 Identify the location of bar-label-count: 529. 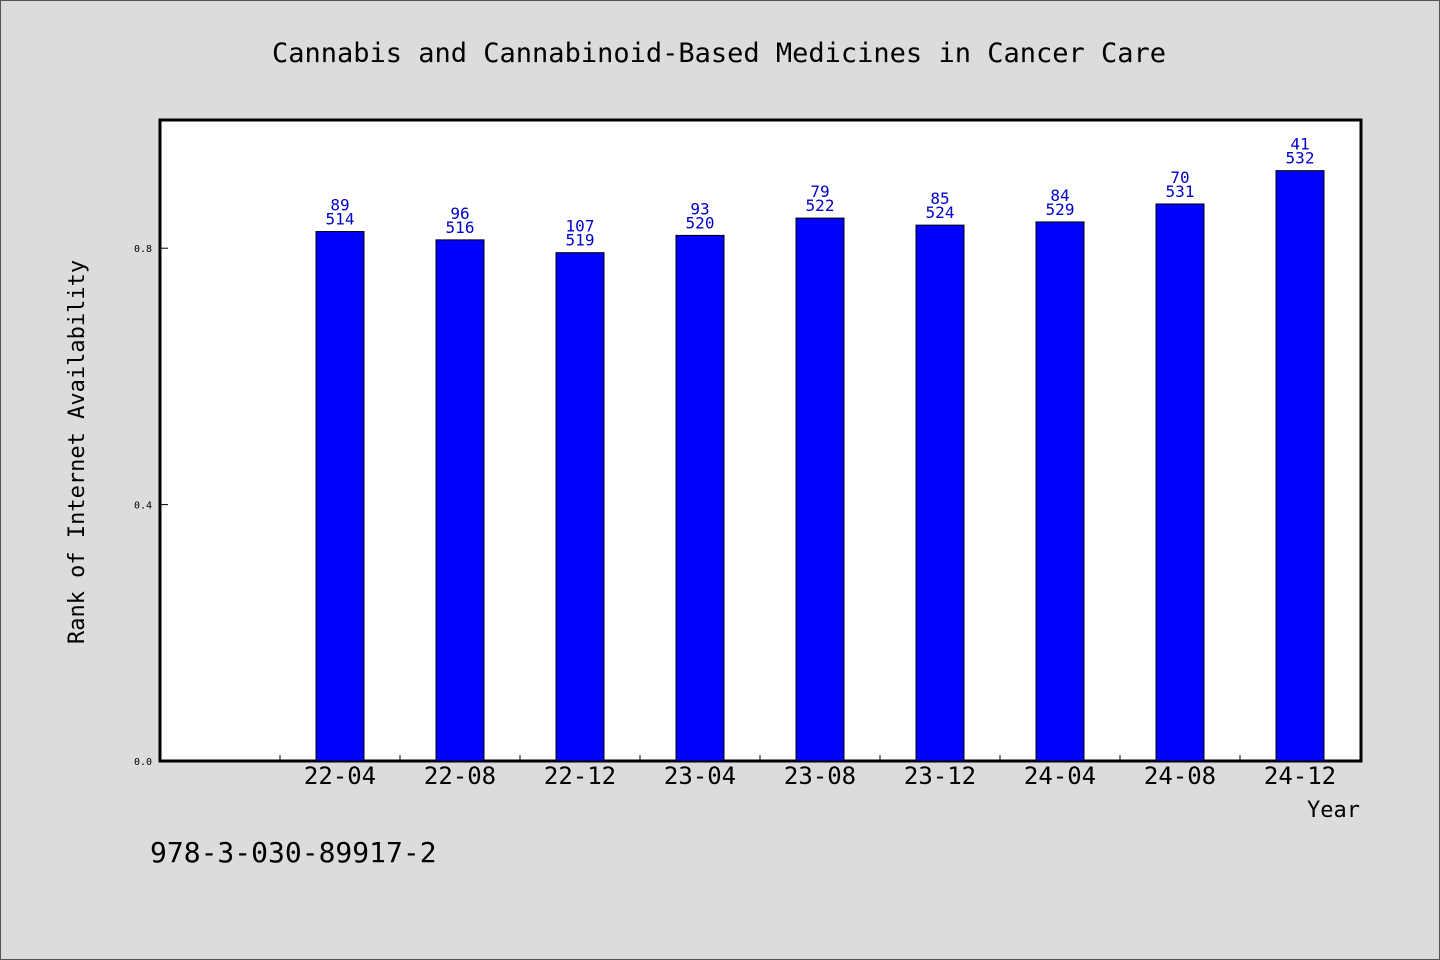
(1060, 209).